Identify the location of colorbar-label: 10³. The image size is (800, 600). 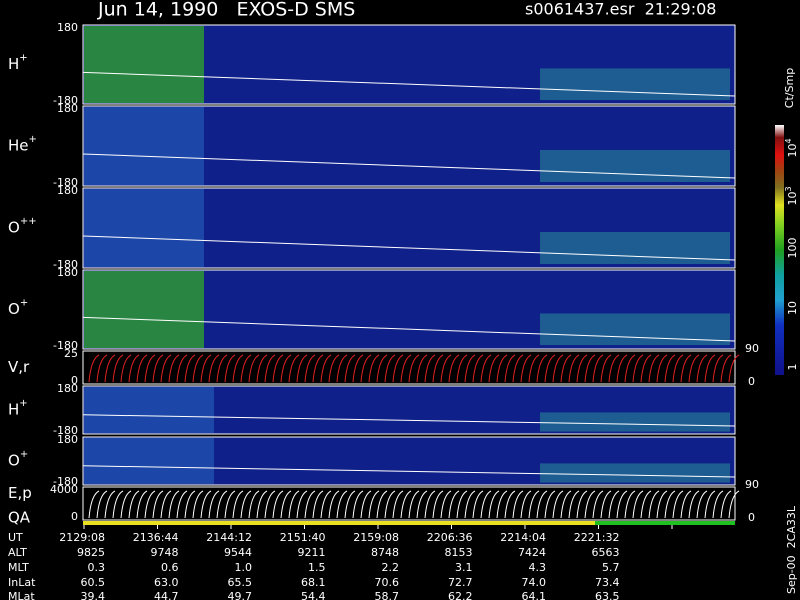
(792, 195).